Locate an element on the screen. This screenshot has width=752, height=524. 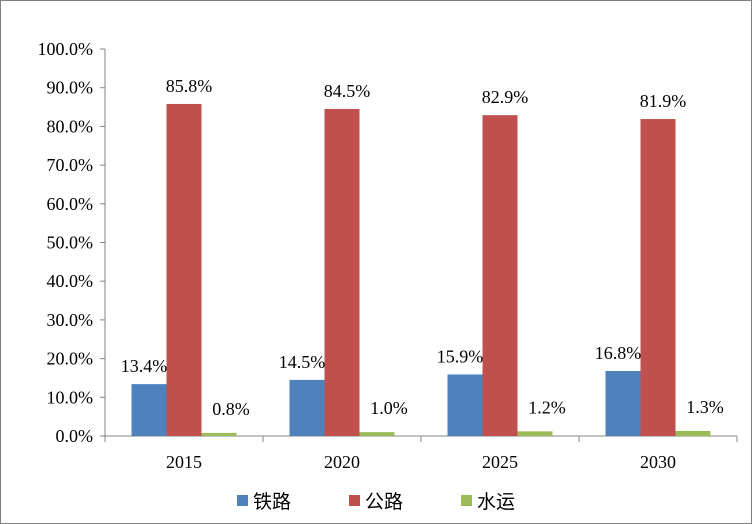
legend-label: 水运 is located at coordinates (496, 502).